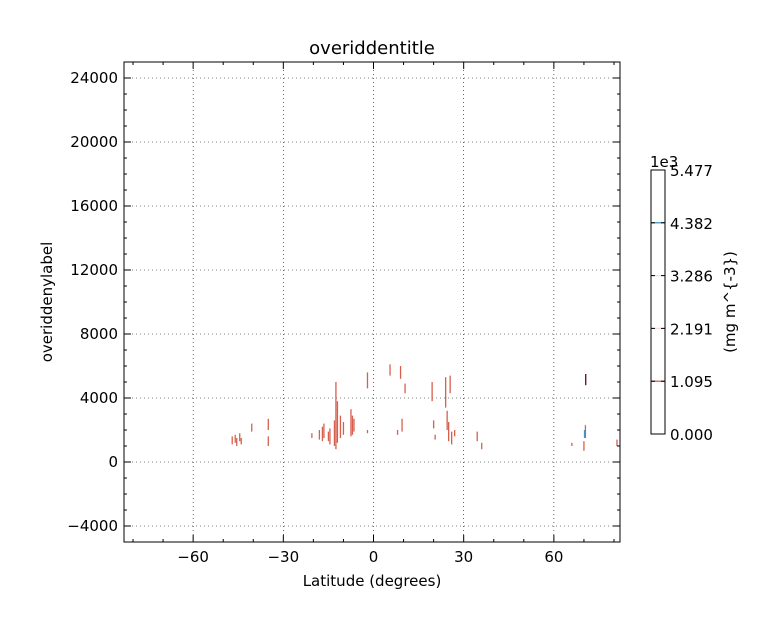  Describe the element at coordinates (553, 557) in the screenshot. I see `x-tick-label: 60` at that location.